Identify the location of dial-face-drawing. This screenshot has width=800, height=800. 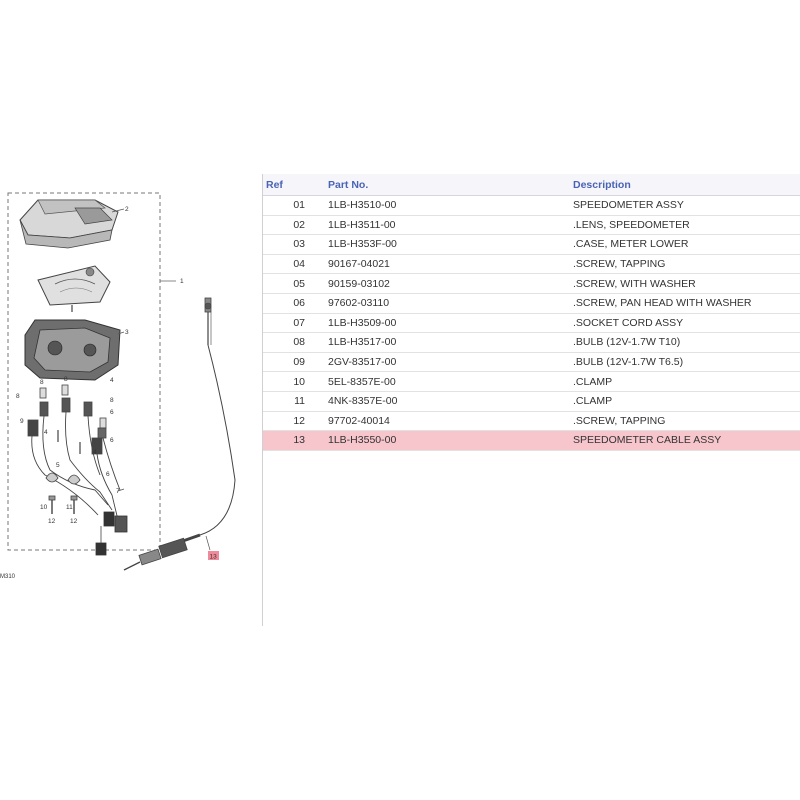
(74, 288).